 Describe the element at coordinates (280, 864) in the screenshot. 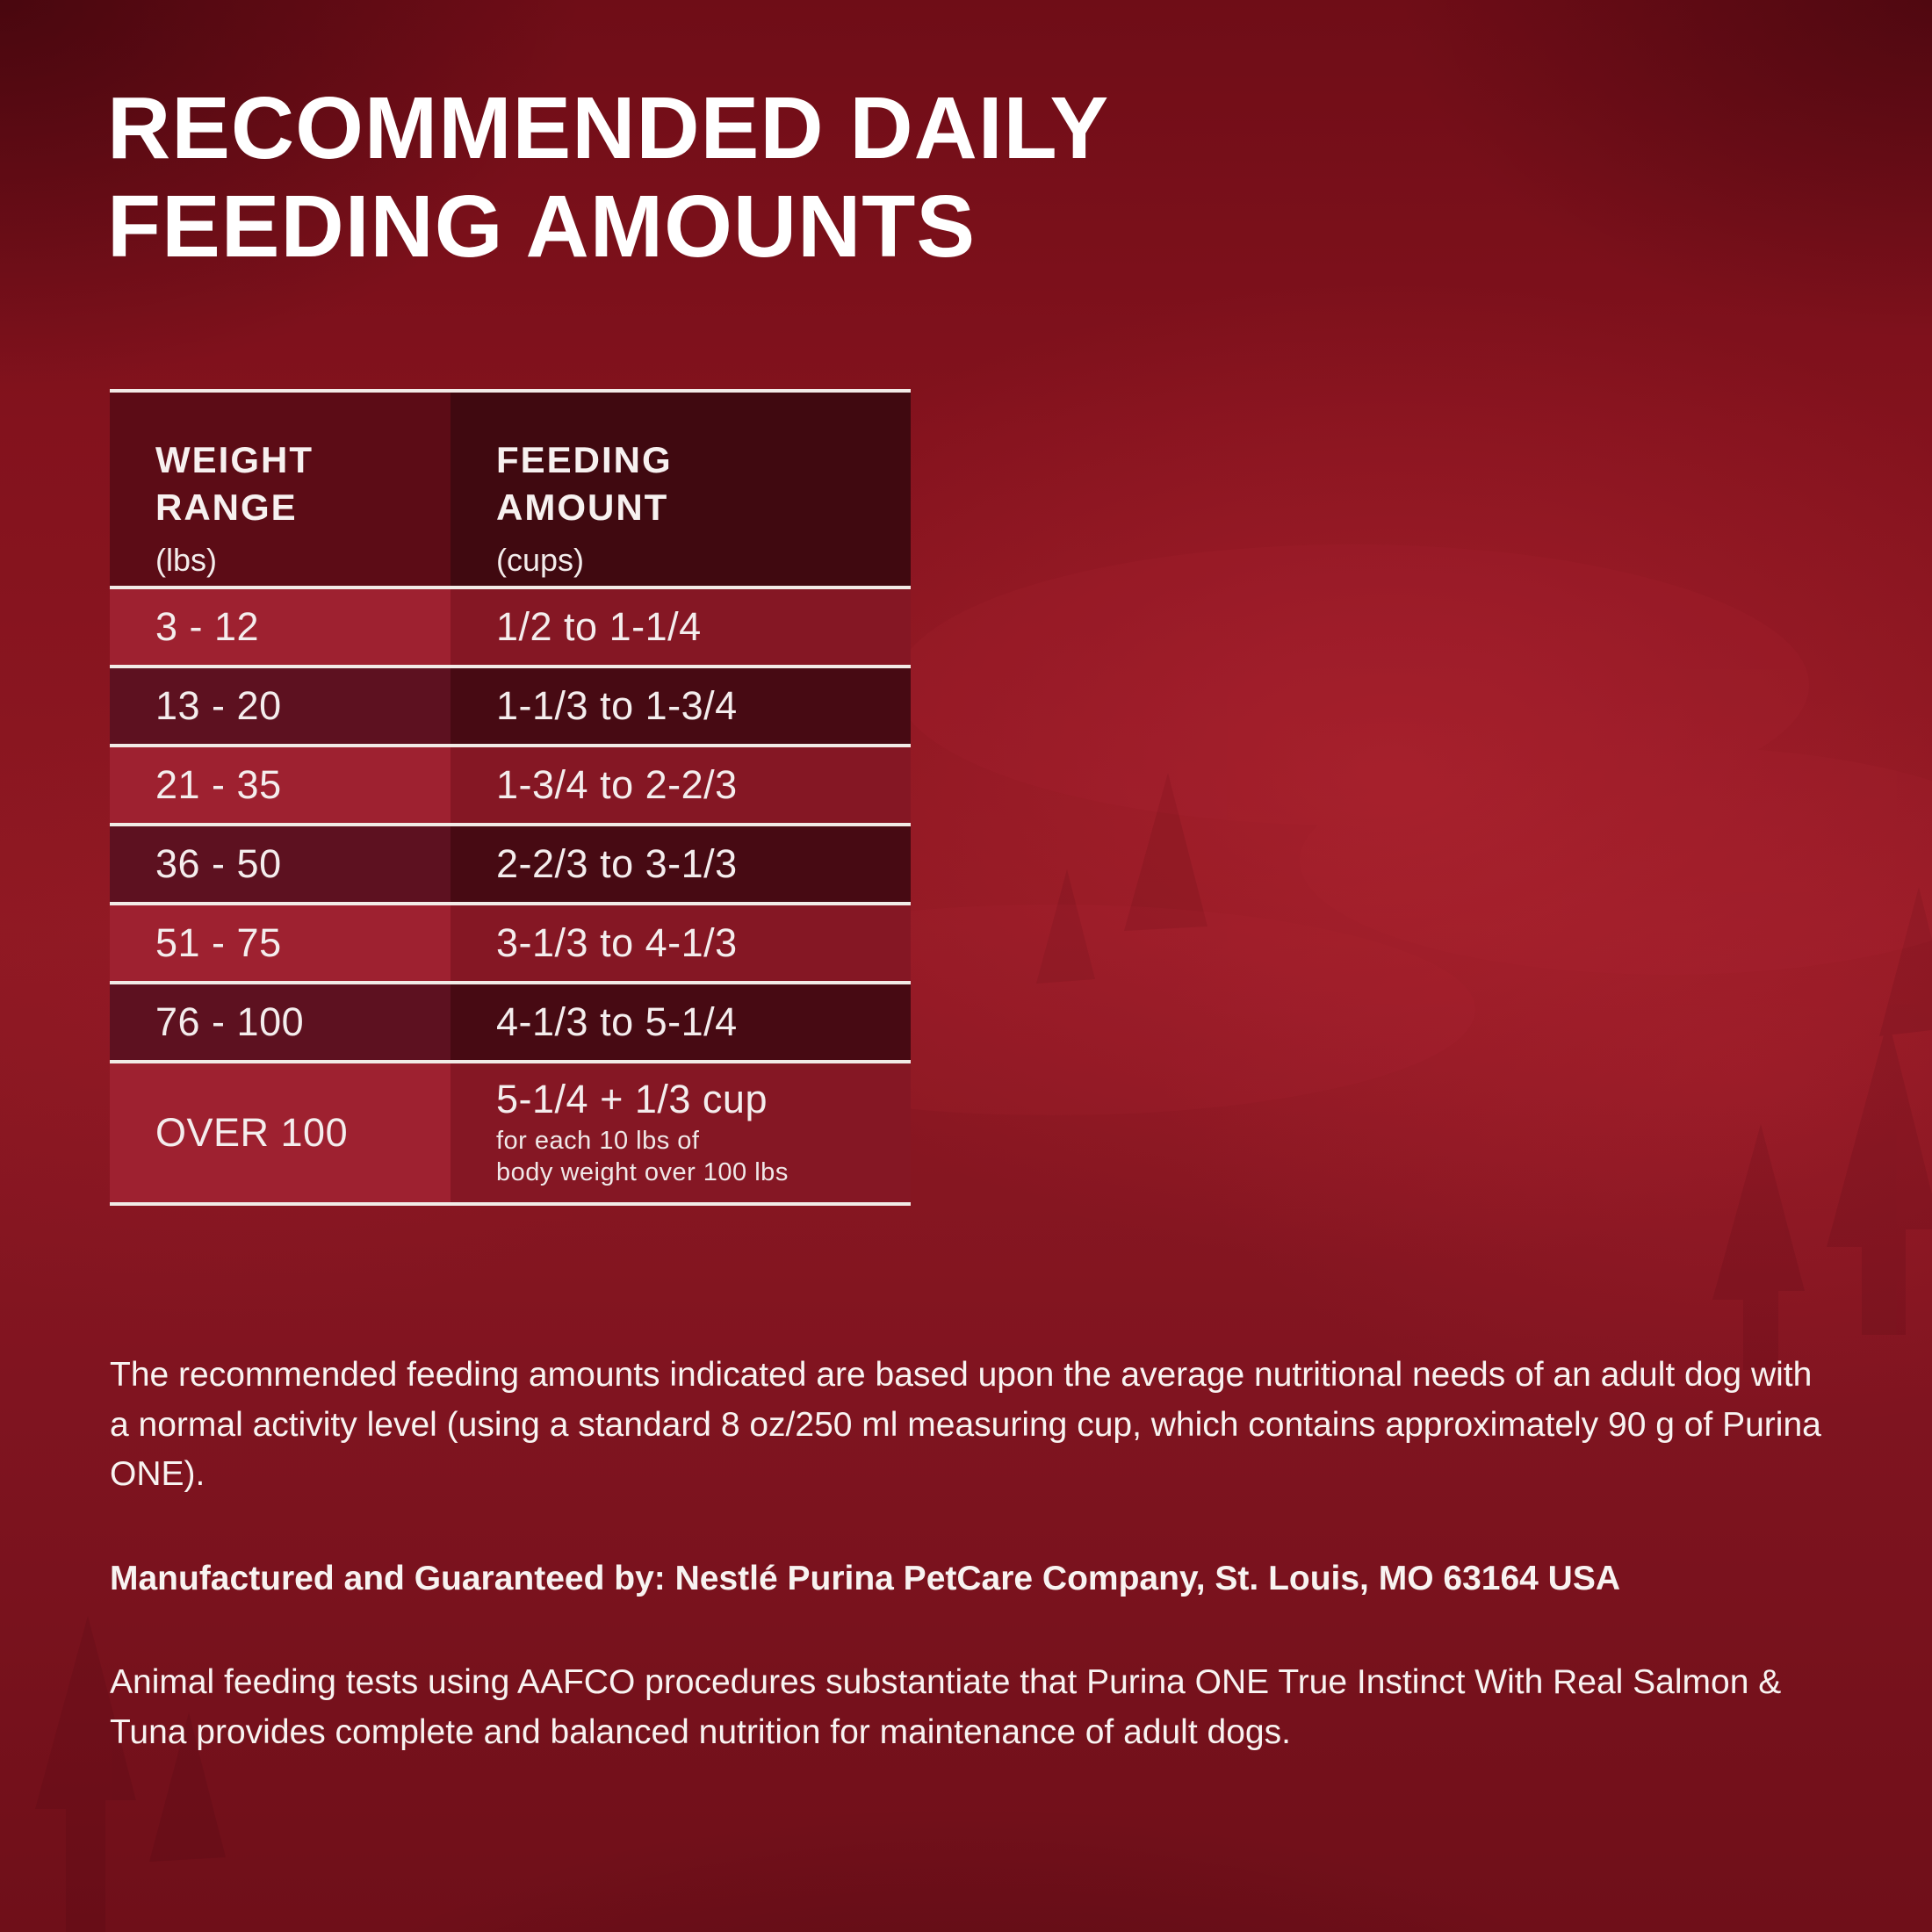

I see `weight-range-cell: 36 - 50` at that location.